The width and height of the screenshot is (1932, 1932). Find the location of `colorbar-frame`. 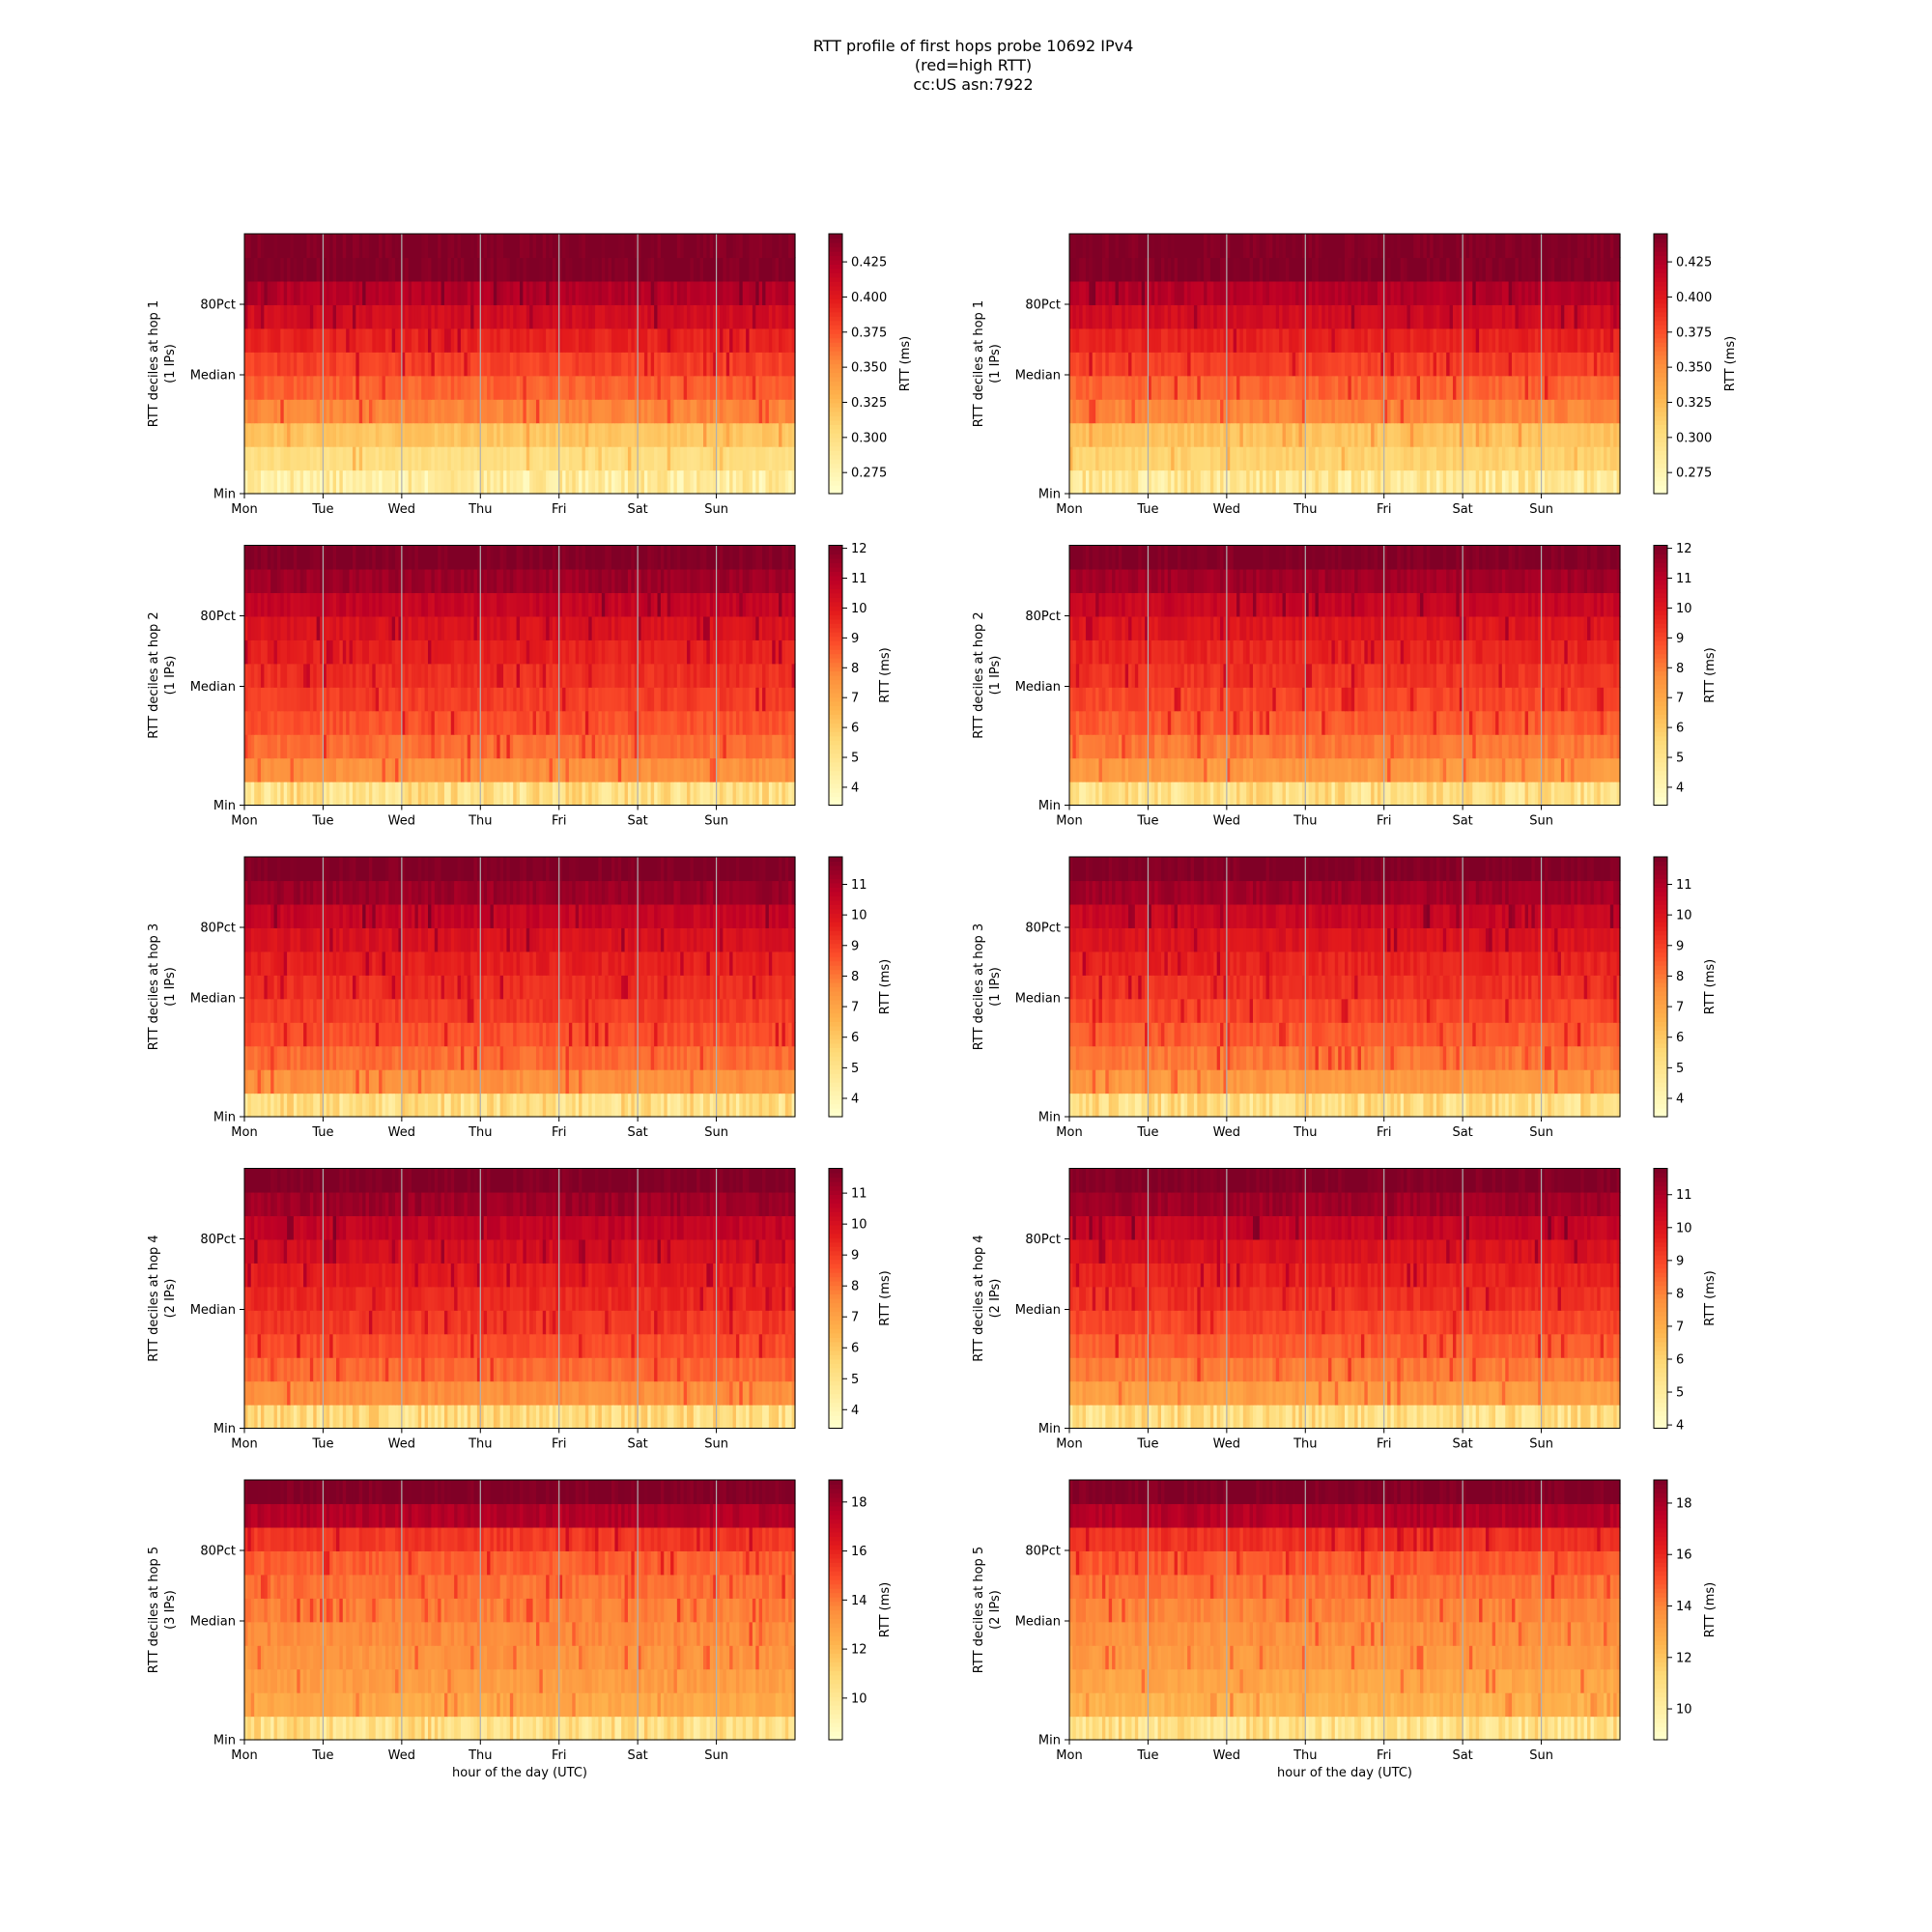

colorbar-frame is located at coordinates (1660, 364).